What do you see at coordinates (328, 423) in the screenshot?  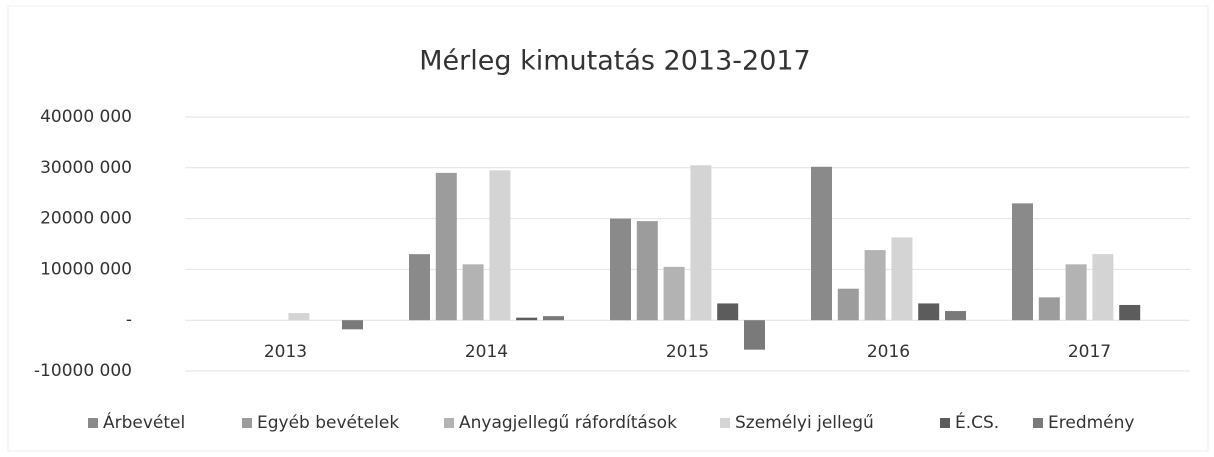 I see `legend-label: Egyéb bevételek` at bounding box center [328, 423].